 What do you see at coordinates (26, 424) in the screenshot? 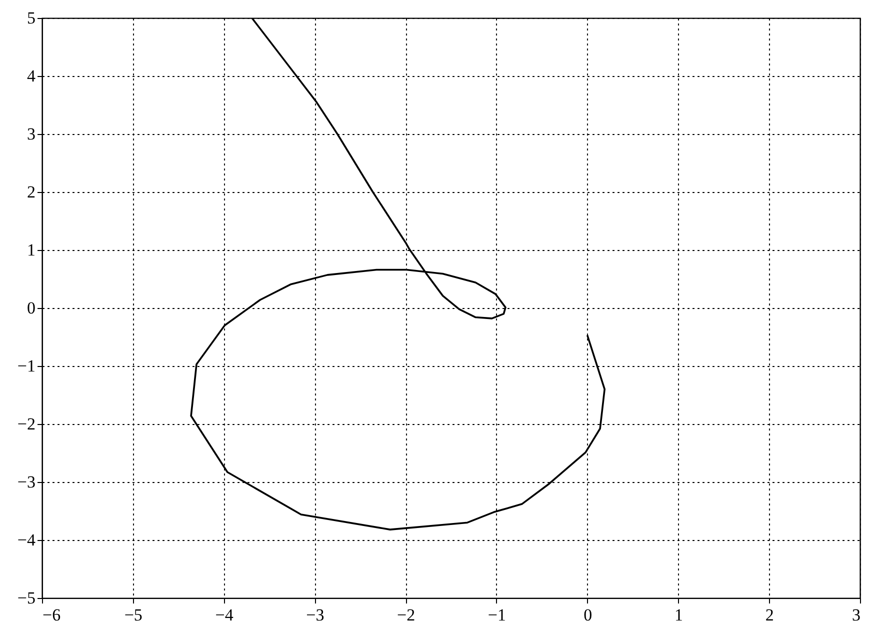
I see `y-tick-label: −2` at bounding box center [26, 424].